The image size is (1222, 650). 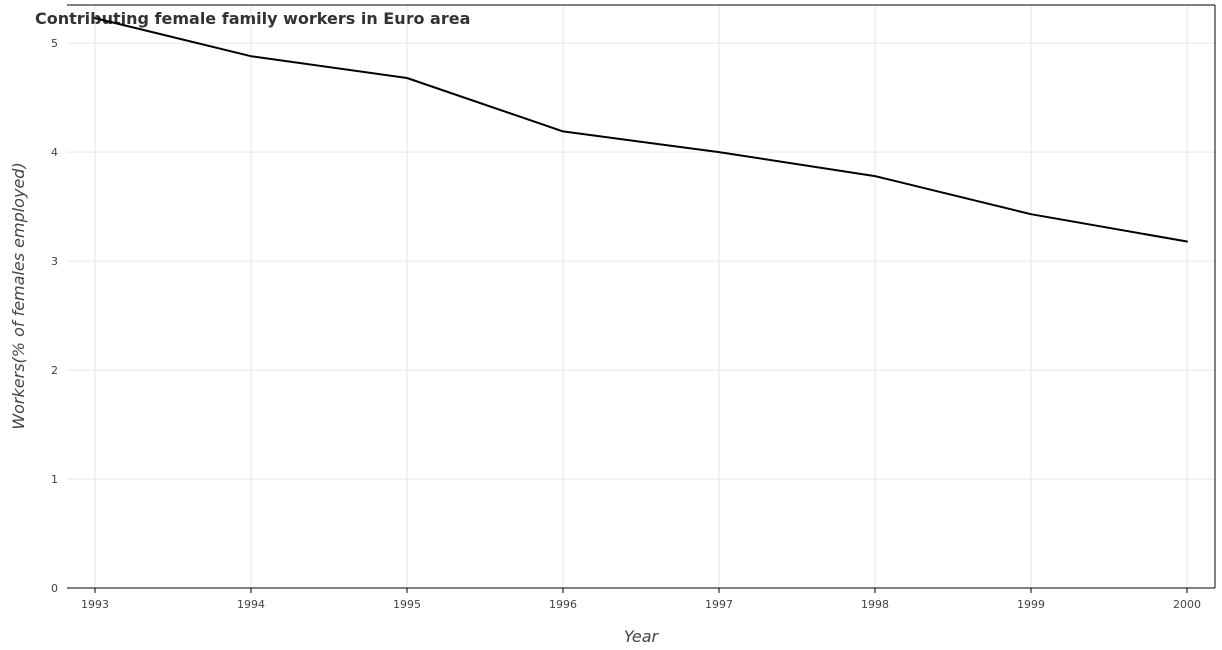 I want to click on y-tick-label-5: 5, so click(x=54, y=43).